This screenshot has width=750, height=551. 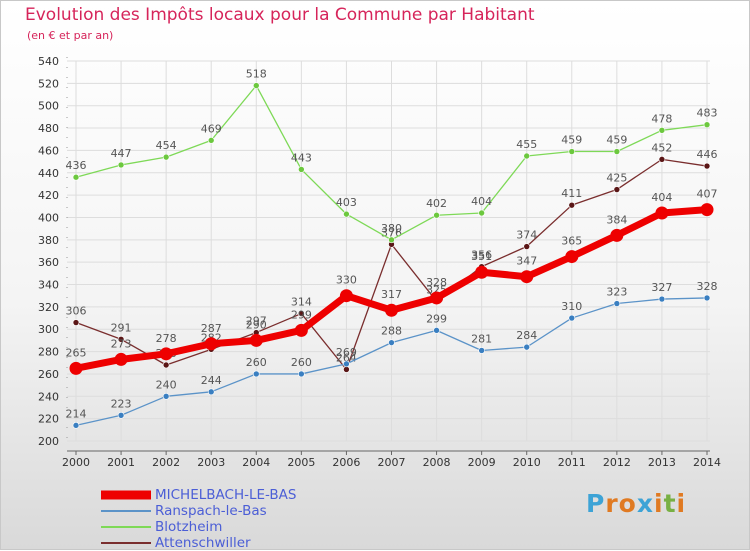 What do you see at coordinates (526, 335) in the screenshot?
I see `data-label: 284` at bounding box center [526, 335].